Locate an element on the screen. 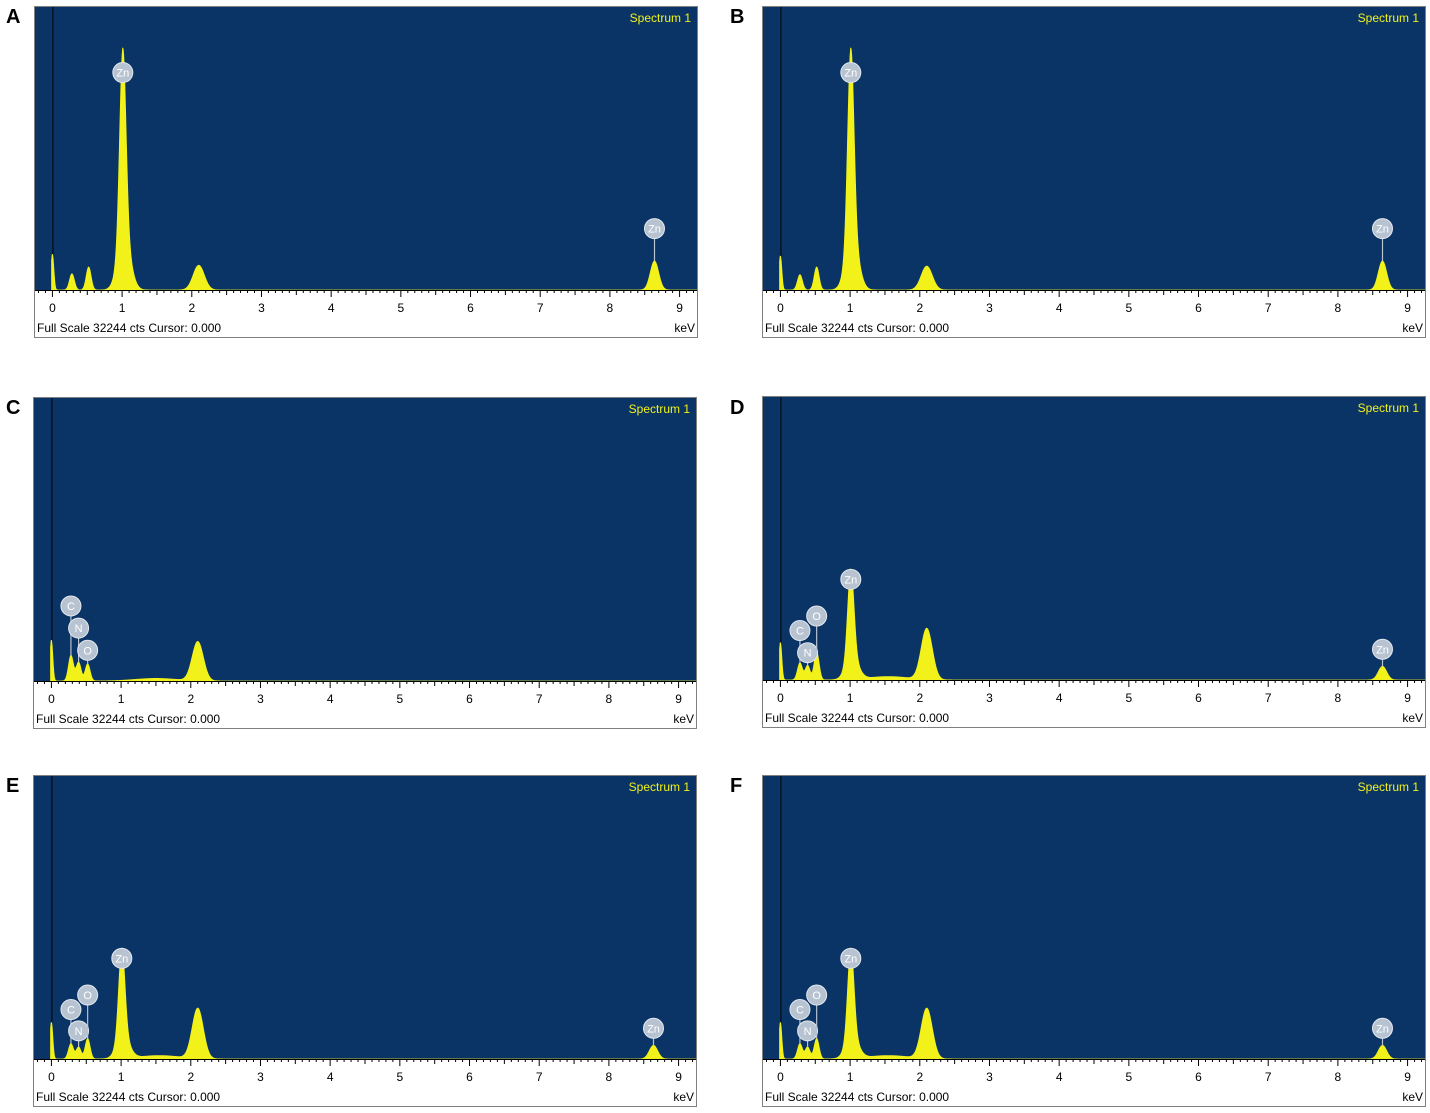 The height and width of the screenshot is (1113, 1430). panel-letter: D is located at coordinates (737, 408).